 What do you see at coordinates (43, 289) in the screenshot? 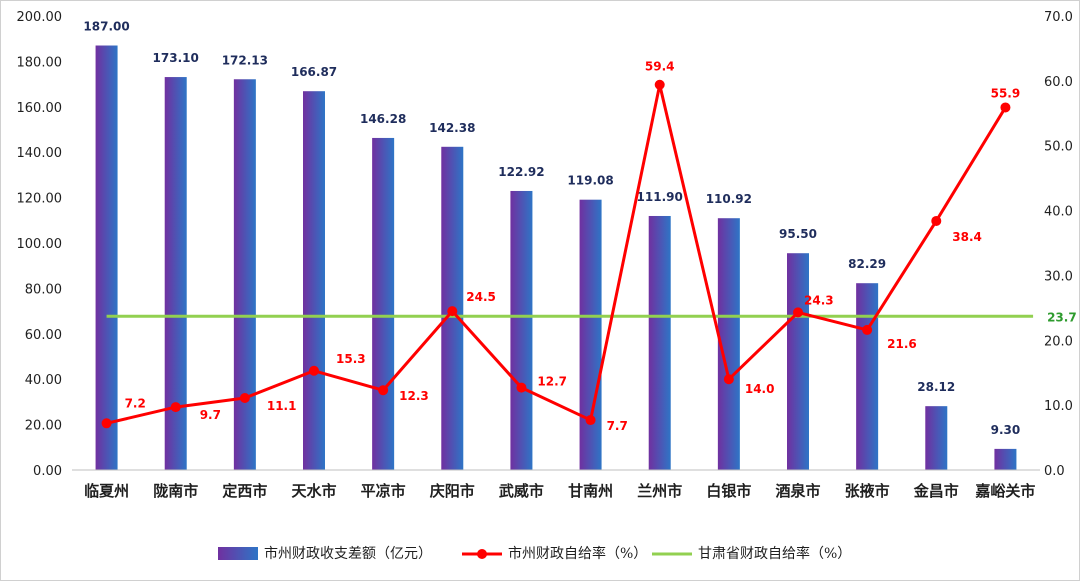
I see `left-tick-label: 80.00` at bounding box center [43, 289].